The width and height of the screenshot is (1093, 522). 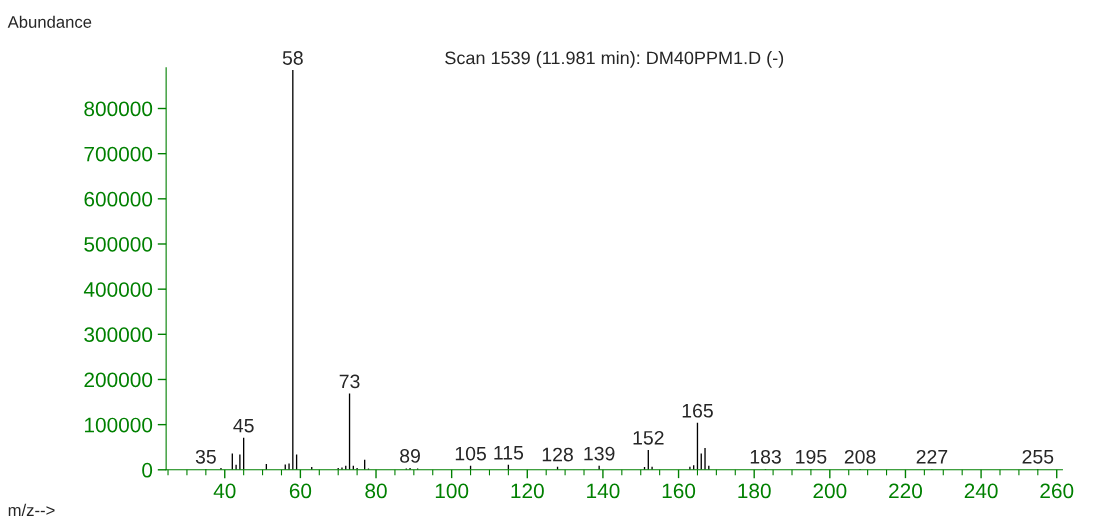 What do you see at coordinates (599, 453) in the screenshot?
I see `annotation: 139` at bounding box center [599, 453].